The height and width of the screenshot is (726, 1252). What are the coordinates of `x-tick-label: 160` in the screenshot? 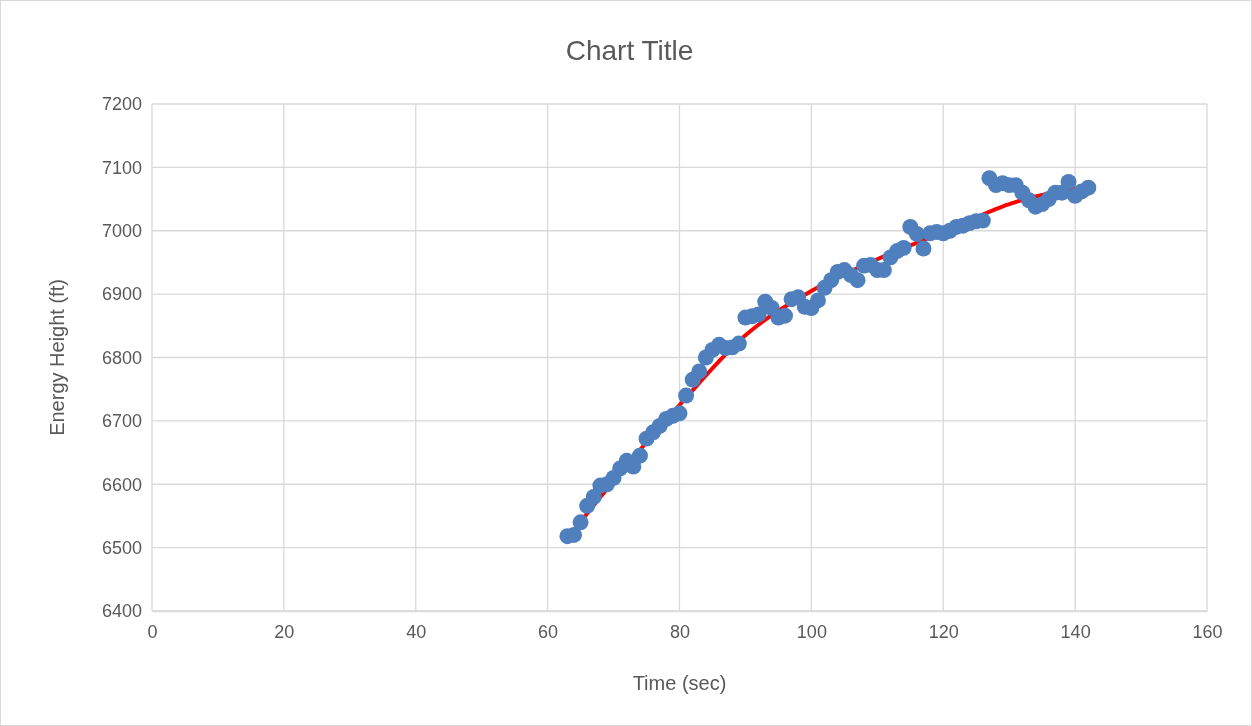 It's located at (1207, 631).